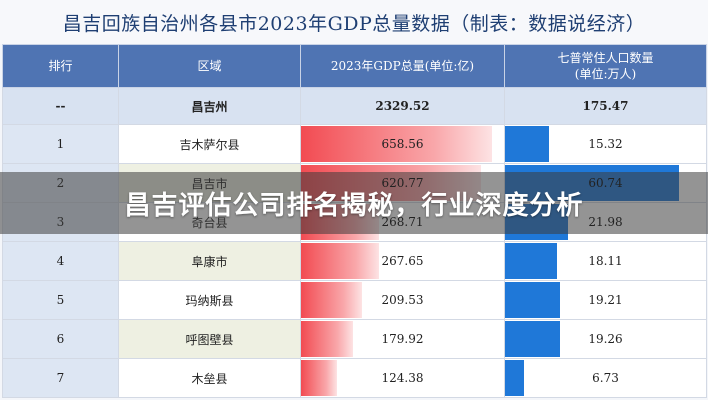  What do you see at coordinates (60, 106) in the screenshot?
I see `summary-rank: --` at bounding box center [60, 106].